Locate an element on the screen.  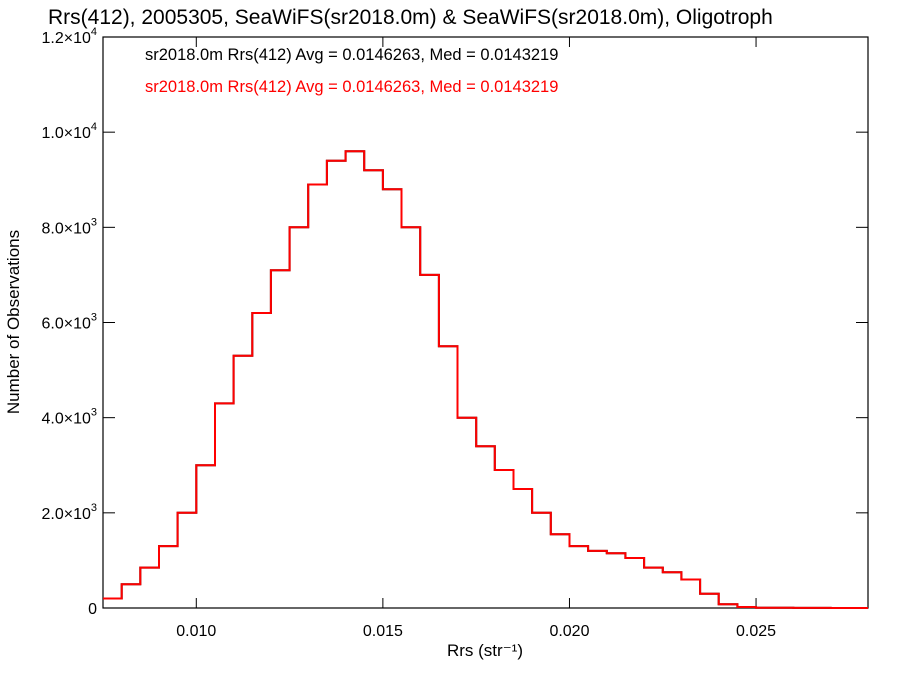
y-axis-label: Number of Observations is located at coordinates (13, 322).